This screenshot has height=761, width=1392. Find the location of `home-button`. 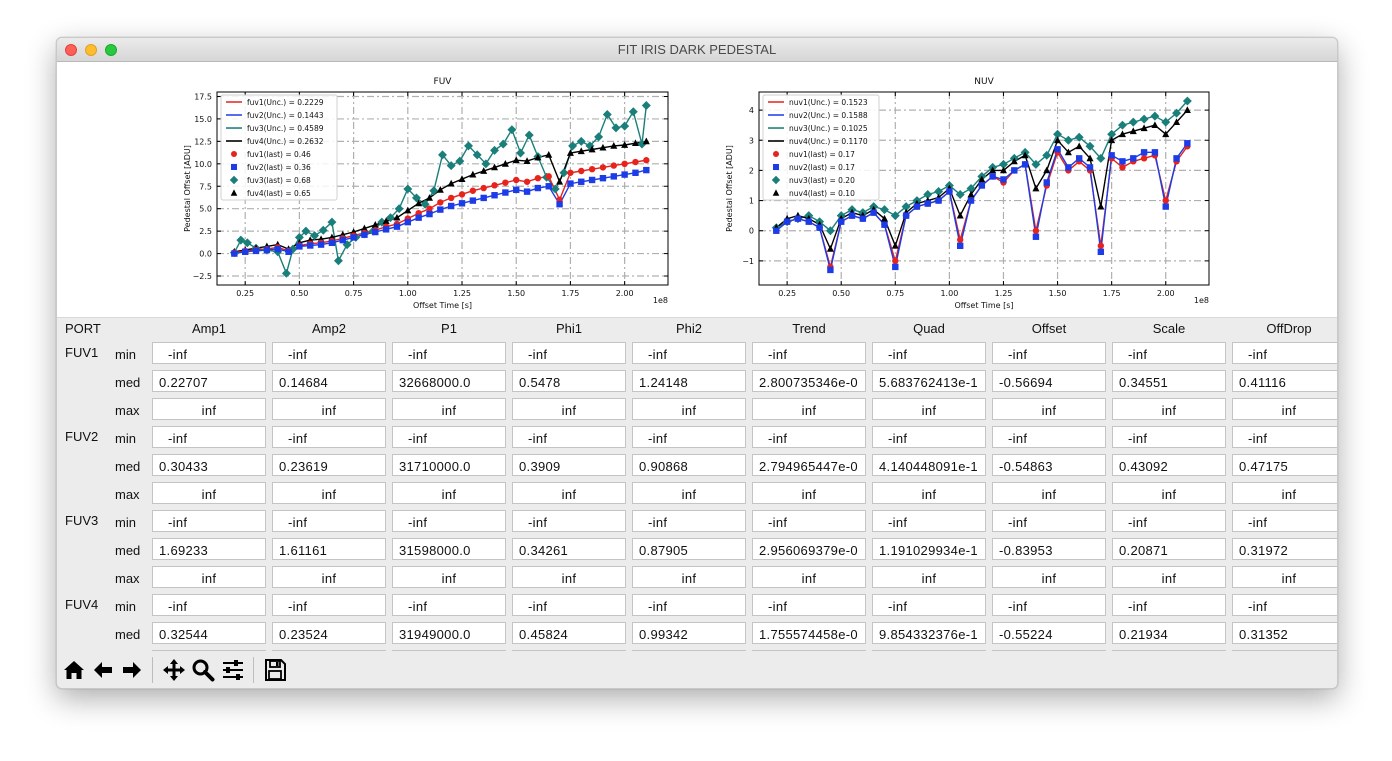

home-button is located at coordinates (74, 670).